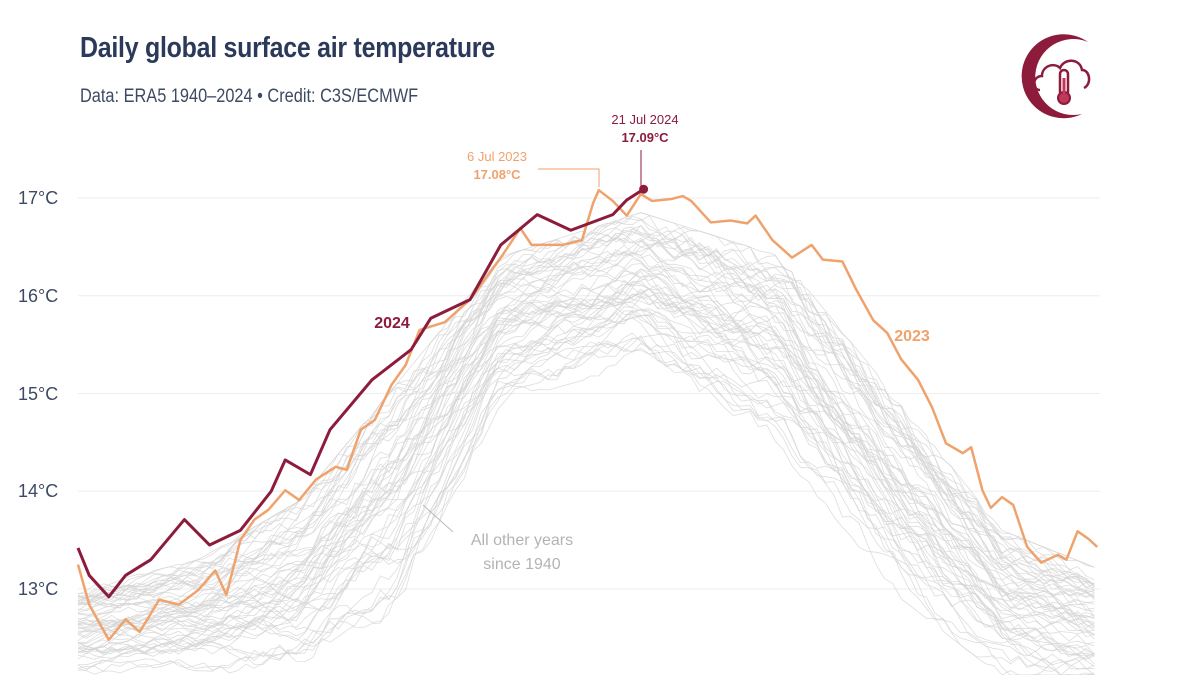  I want to click on y-tick-label: 16°C, so click(38, 296).